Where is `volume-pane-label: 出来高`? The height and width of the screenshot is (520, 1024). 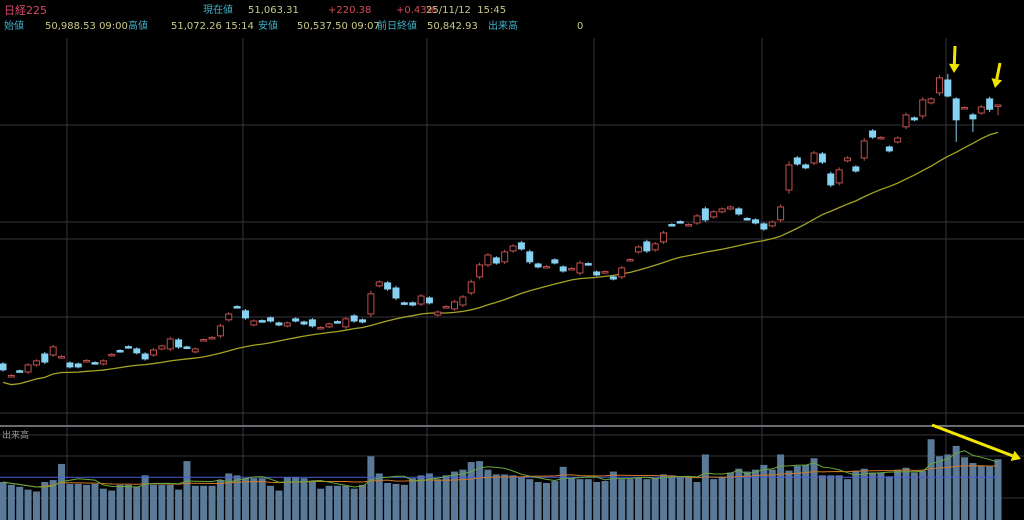 volume-pane-label: 出来高 is located at coordinates (16, 436).